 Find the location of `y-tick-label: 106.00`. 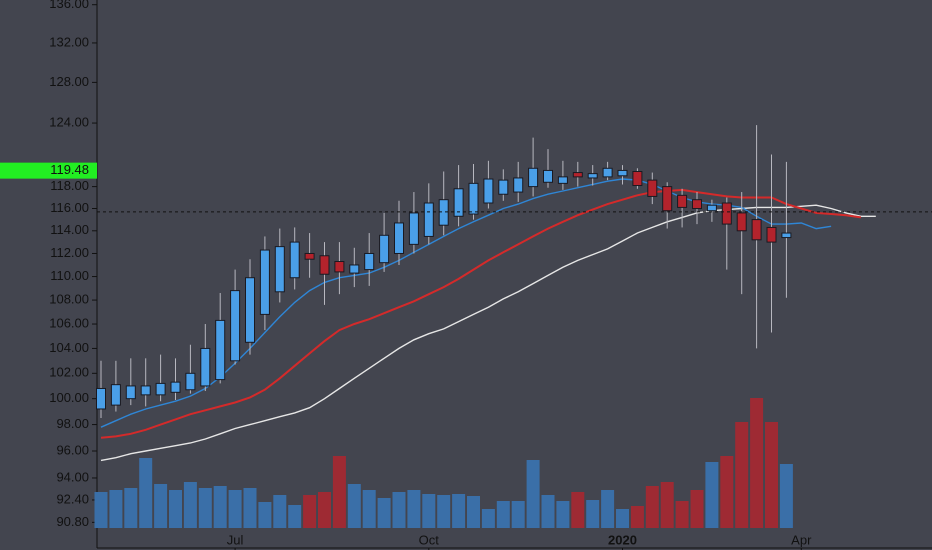

y-tick-label: 106.00 is located at coordinates (69, 322).